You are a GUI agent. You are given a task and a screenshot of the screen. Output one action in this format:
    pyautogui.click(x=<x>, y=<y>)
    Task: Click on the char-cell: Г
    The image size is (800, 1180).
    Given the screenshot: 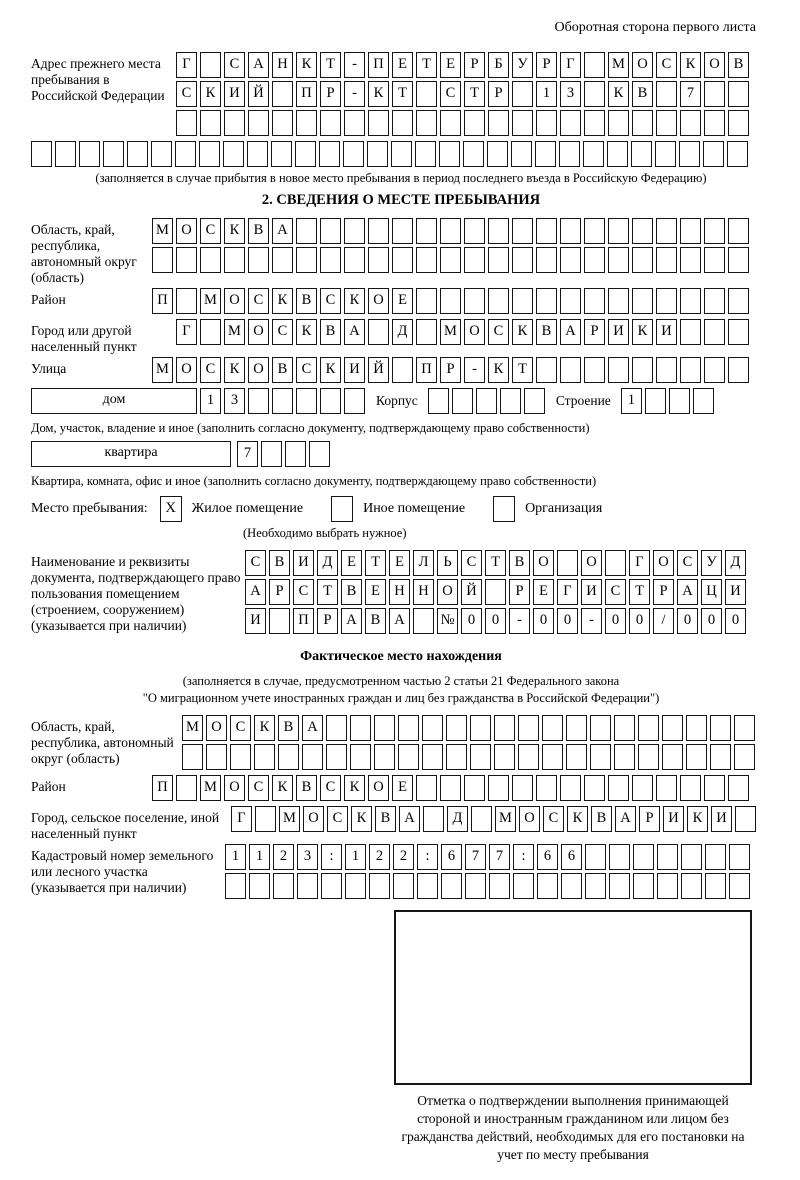 What is the action you would take?
    pyautogui.click(x=570, y=65)
    